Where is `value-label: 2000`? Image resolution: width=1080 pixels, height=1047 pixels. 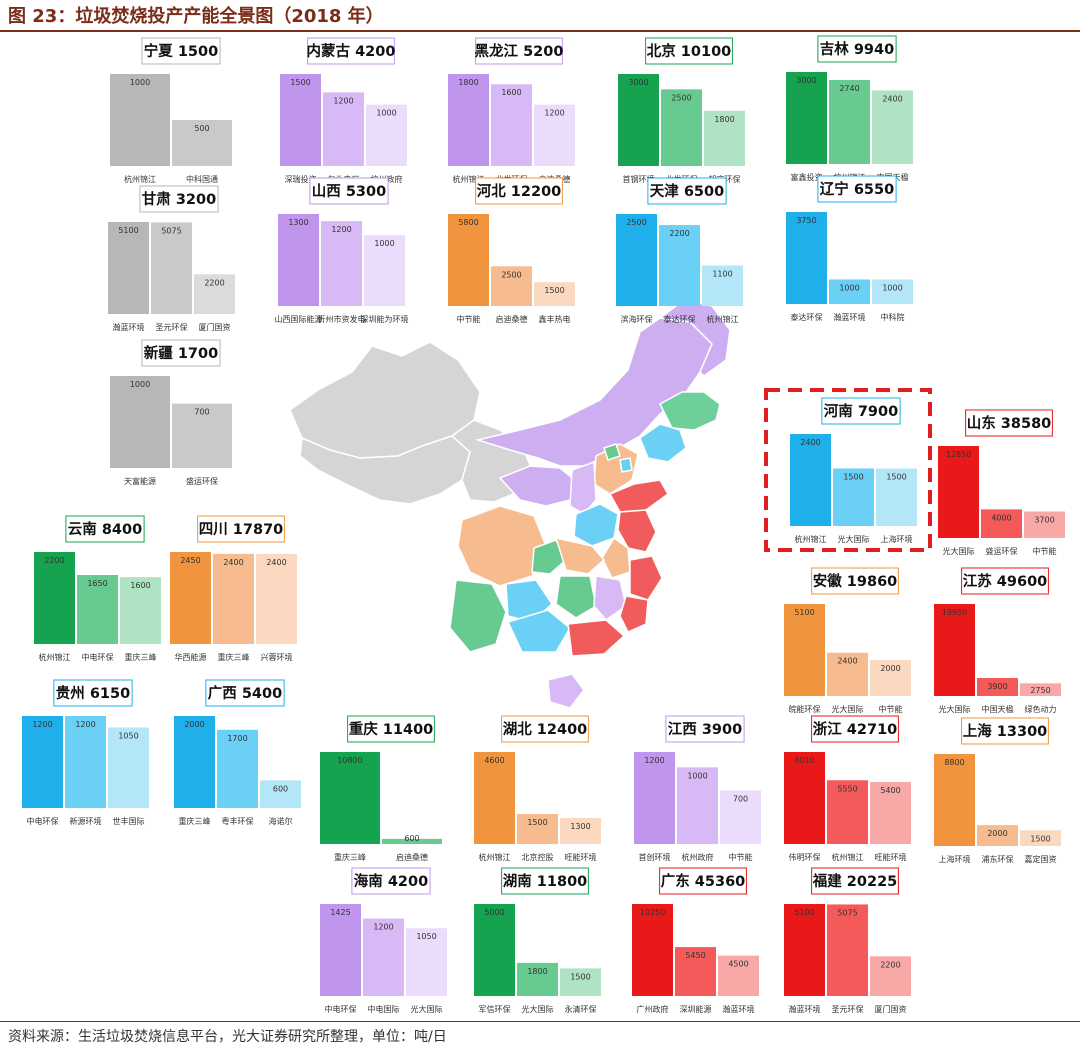
value-label: 2000 is located at coordinates (890, 668).